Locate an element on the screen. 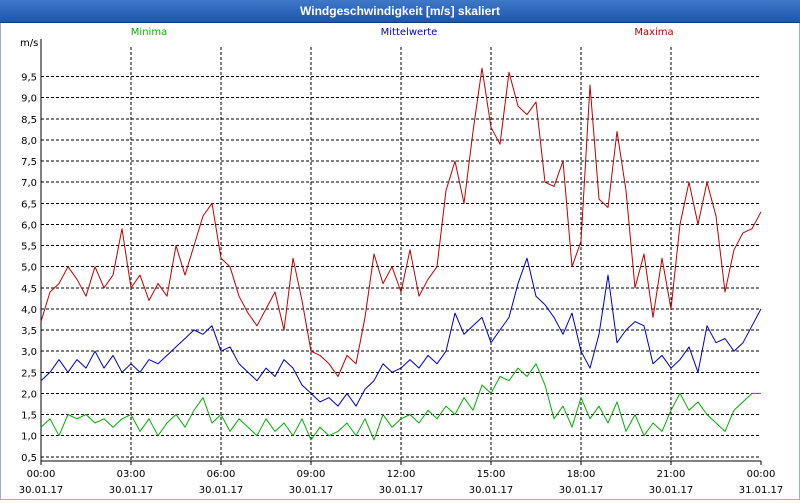 The width and height of the screenshot is (800, 503). y-axis-label: m/s is located at coordinates (29, 43).